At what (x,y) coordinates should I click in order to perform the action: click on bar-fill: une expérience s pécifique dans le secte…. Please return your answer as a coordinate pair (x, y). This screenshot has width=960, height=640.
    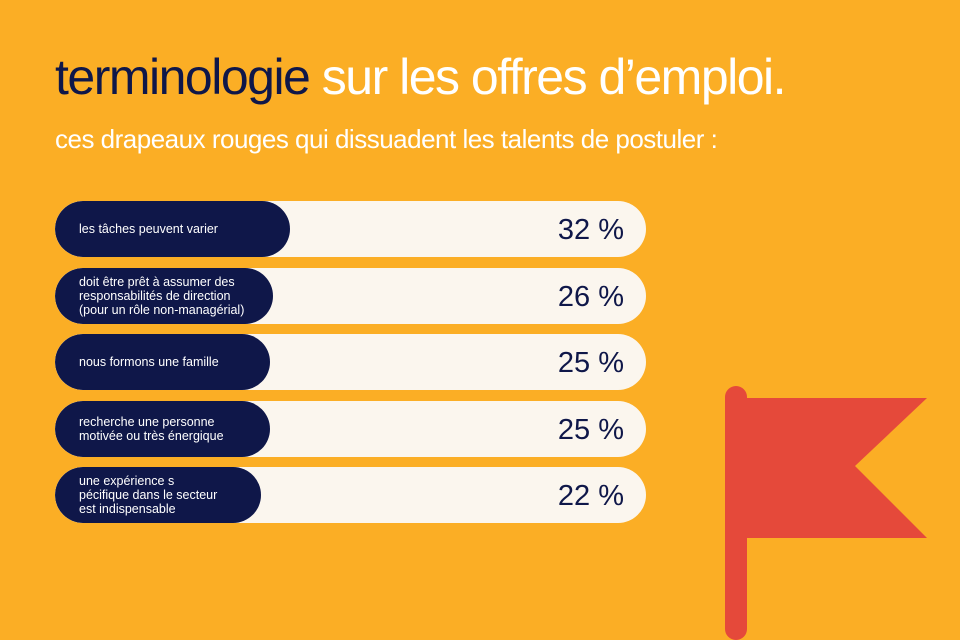
    Looking at the image, I should click on (158, 495).